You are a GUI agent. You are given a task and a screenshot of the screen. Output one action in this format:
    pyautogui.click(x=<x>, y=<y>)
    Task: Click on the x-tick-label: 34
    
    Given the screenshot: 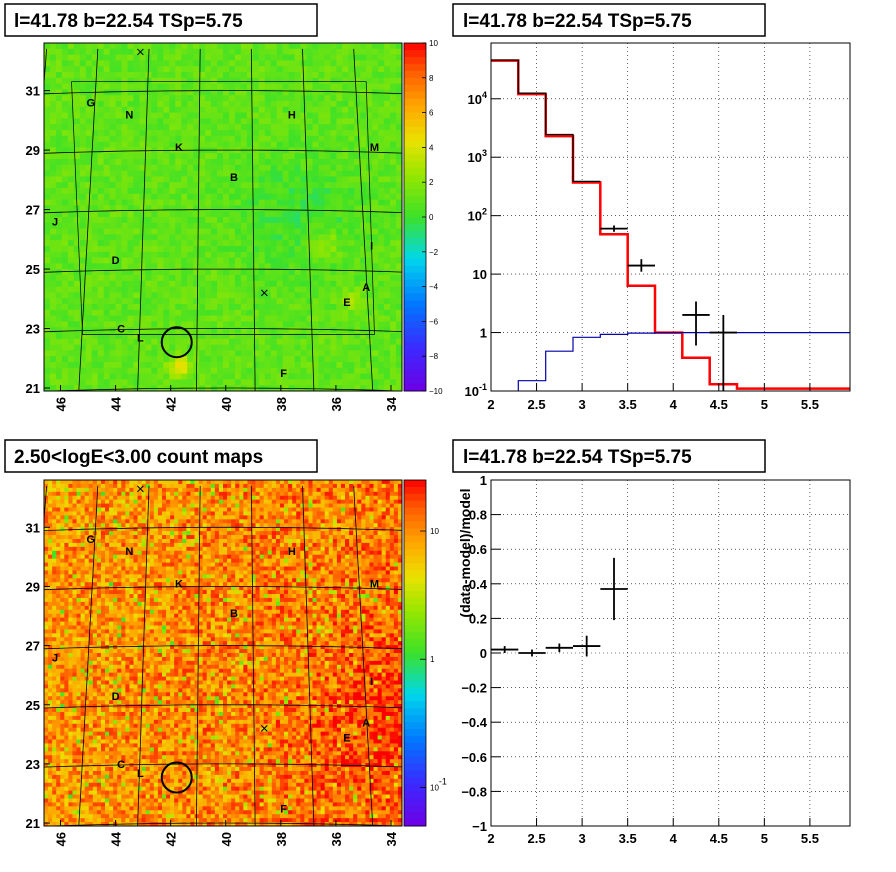 What is the action you would take?
    pyautogui.click(x=391, y=403)
    